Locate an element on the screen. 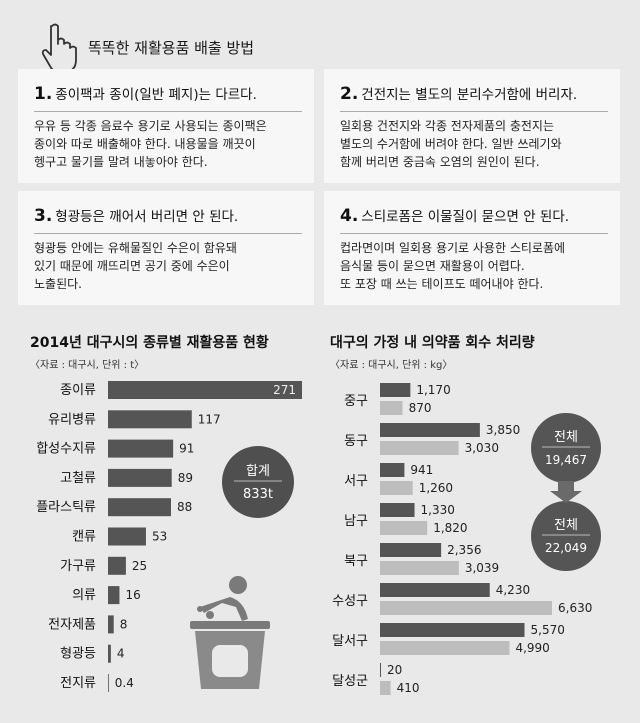 The image size is (640, 723). chart-source-recycling: 〈자료 : 대구시, 단위 : t〉 is located at coordinates (87, 365).